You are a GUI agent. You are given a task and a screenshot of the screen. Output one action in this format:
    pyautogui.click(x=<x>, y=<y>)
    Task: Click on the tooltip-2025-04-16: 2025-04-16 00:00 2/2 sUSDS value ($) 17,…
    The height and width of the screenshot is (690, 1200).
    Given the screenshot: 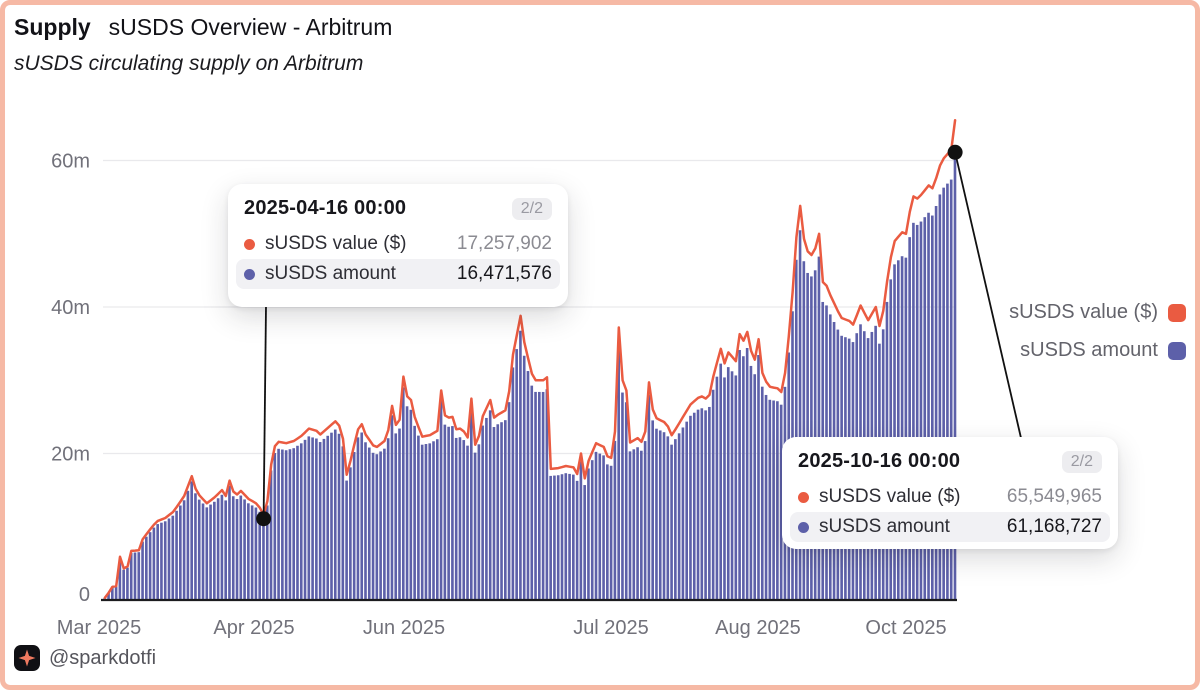 What is the action you would take?
    pyautogui.click(x=398, y=245)
    